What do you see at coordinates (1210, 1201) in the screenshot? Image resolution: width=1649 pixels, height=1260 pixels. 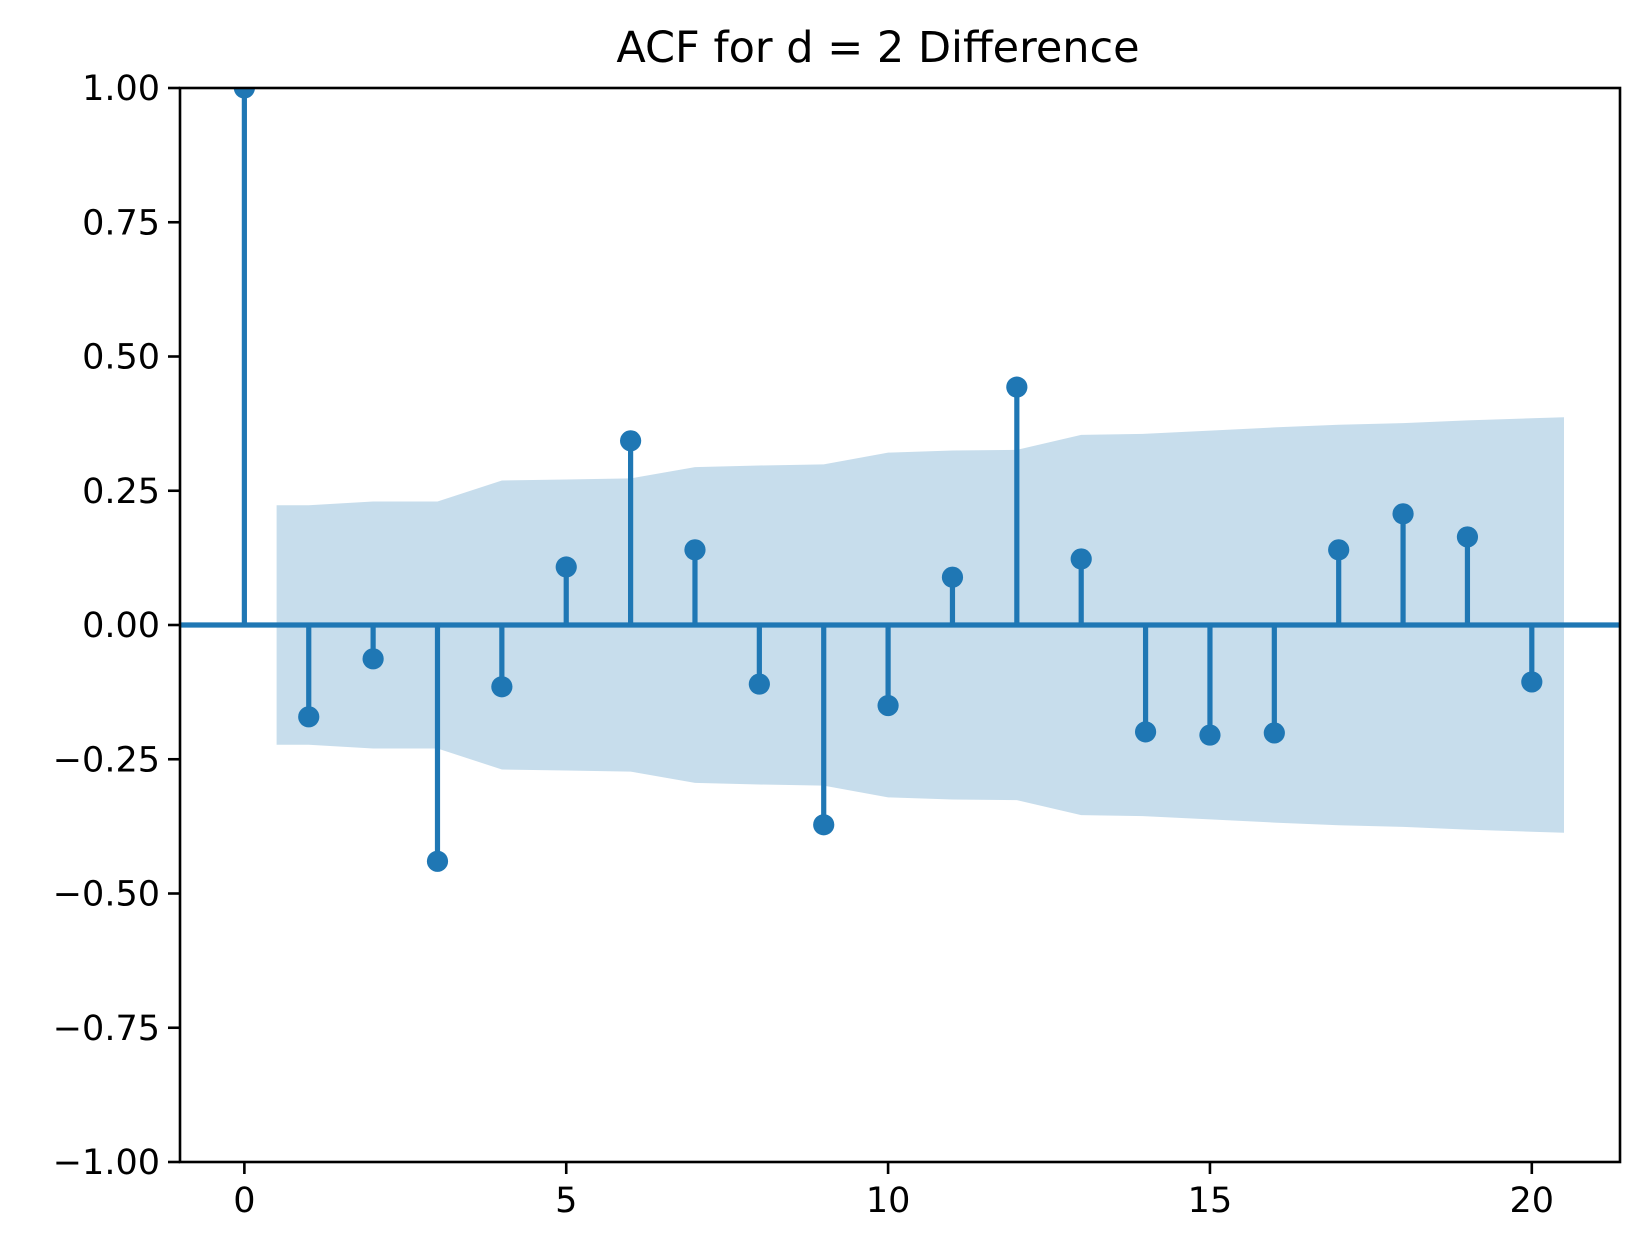 I see `x-tick-label: 15` at bounding box center [1210, 1201].